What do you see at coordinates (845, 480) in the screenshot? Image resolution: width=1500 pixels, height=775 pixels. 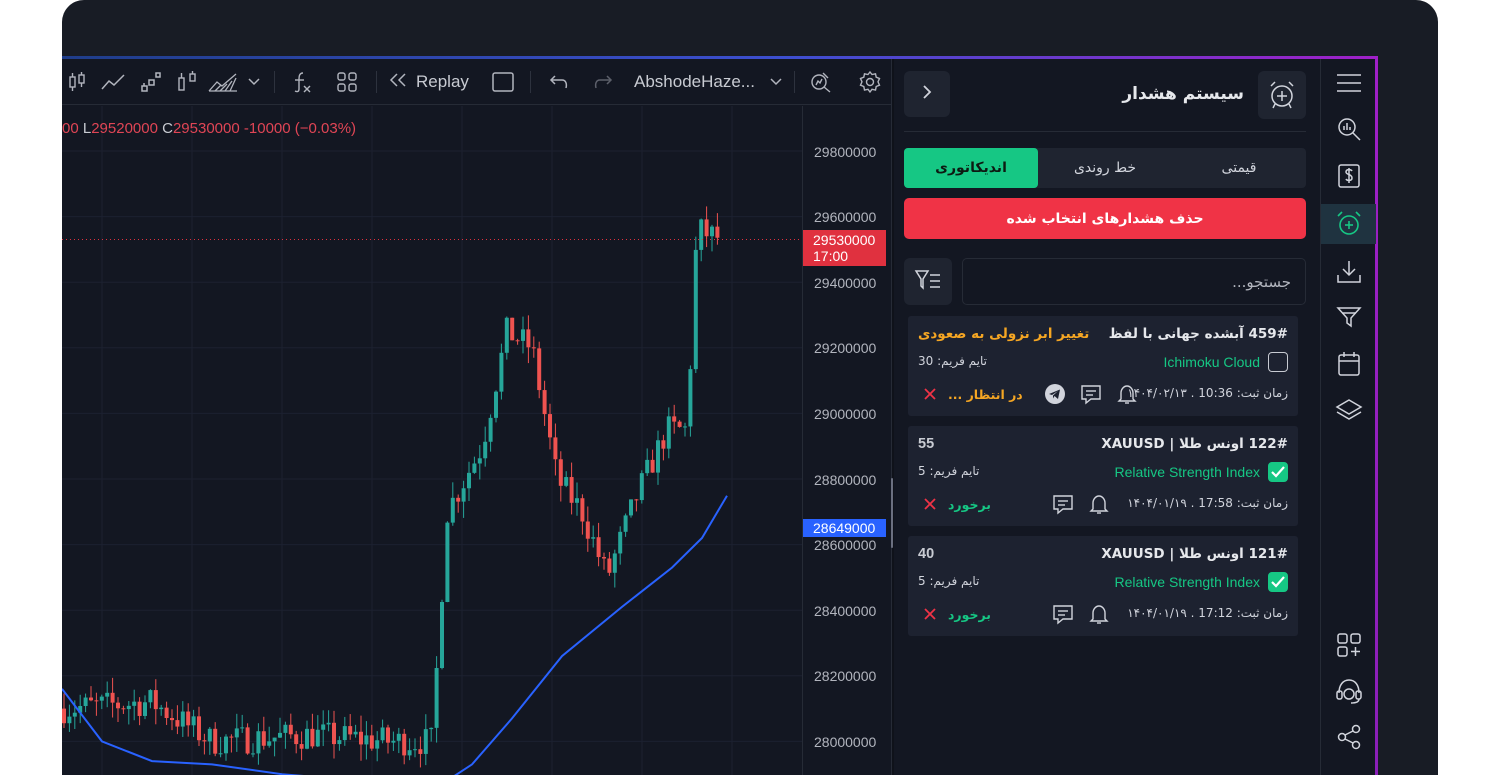 I see `price-label: 28800000` at bounding box center [845, 480].